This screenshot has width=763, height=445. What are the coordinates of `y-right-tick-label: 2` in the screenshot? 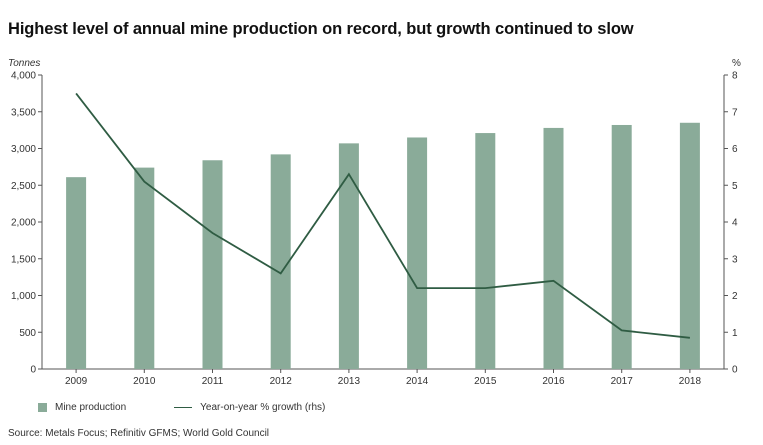 It's located at (735, 296).